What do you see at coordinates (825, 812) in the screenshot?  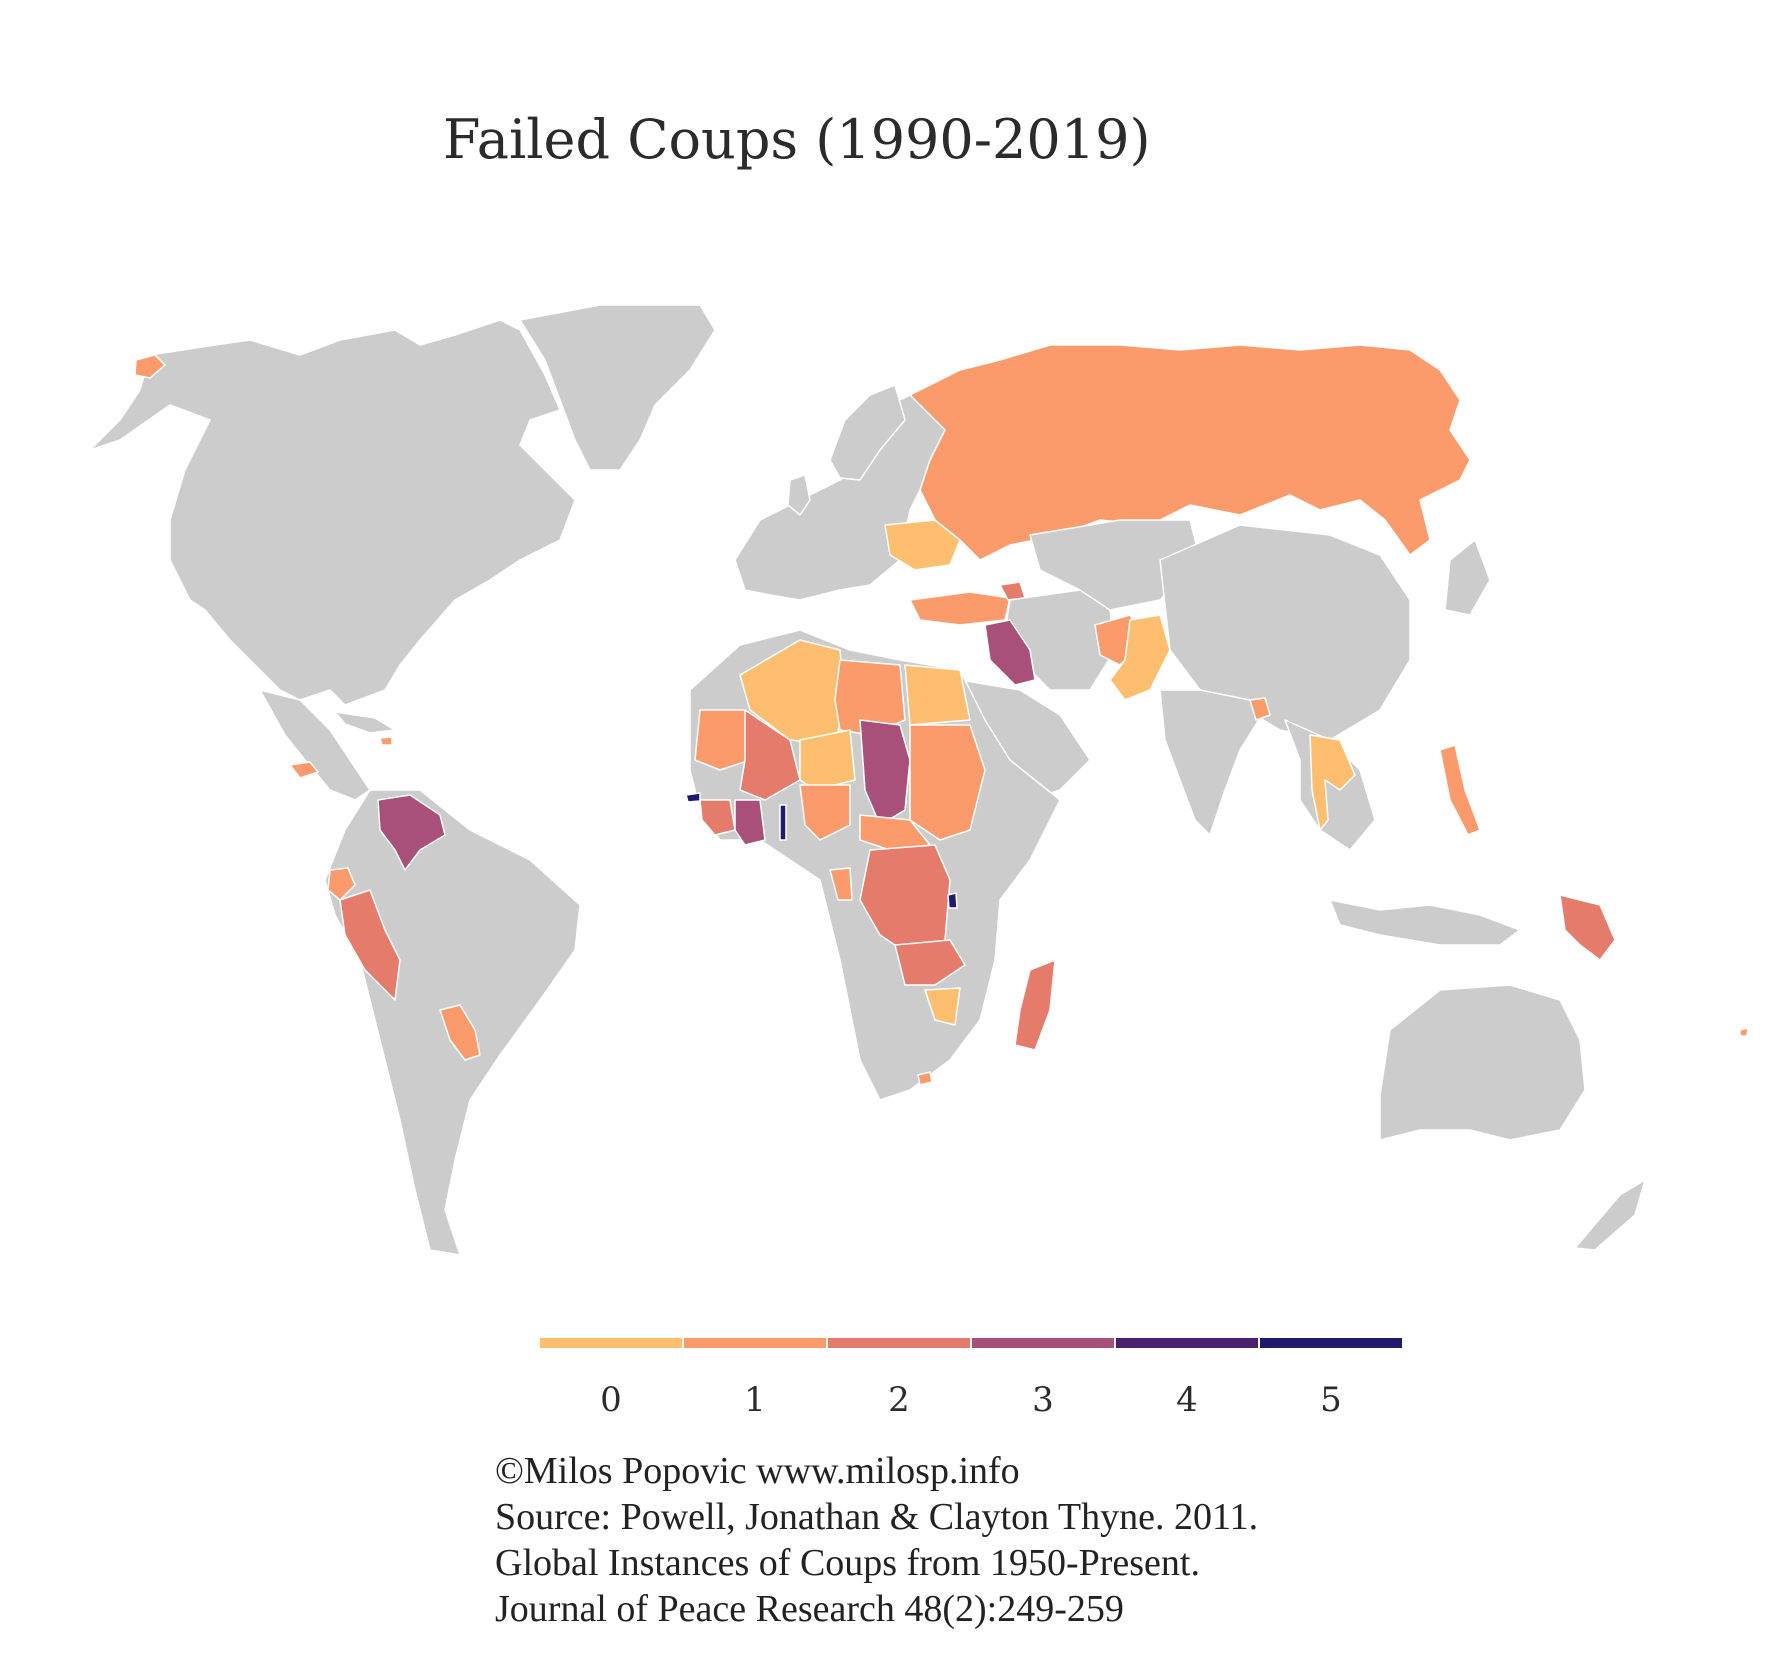 I see `country-nigeria` at bounding box center [825, 812].